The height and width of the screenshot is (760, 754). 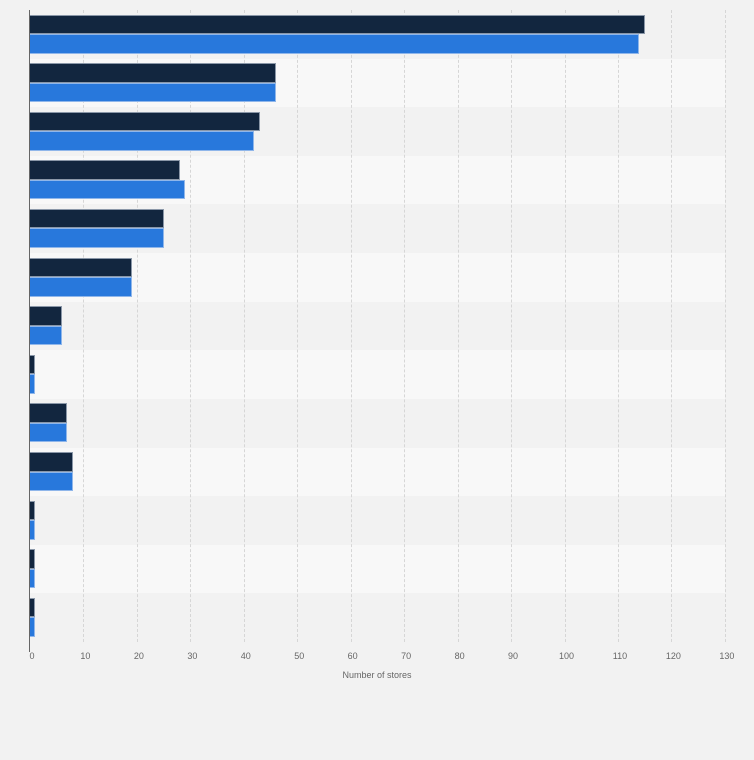 I want to click on x-axis-label: Number of stores, so click(x=377, y=675).